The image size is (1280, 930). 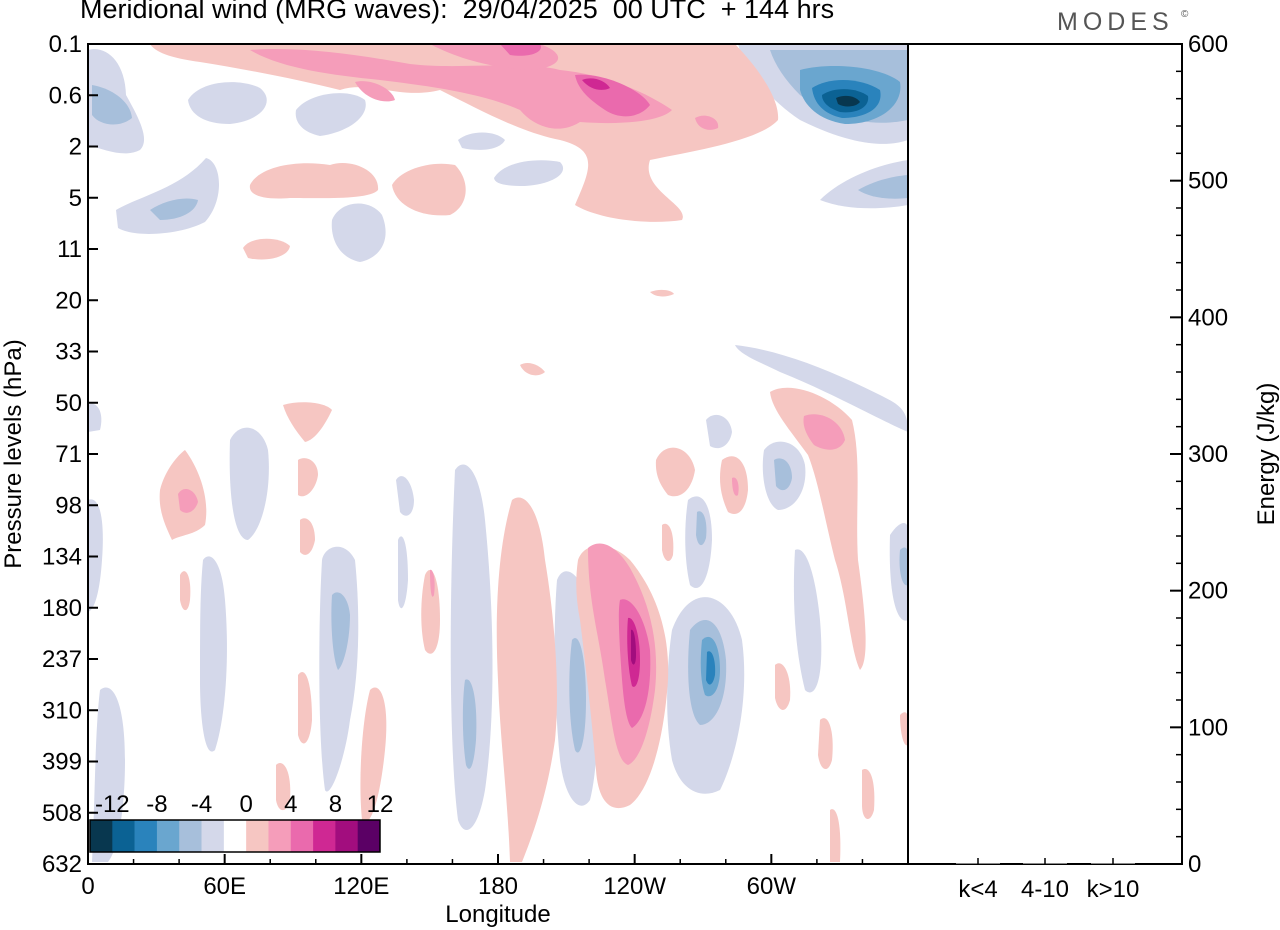 I want to click on colorbar-frame, so click(x=235, y=836).